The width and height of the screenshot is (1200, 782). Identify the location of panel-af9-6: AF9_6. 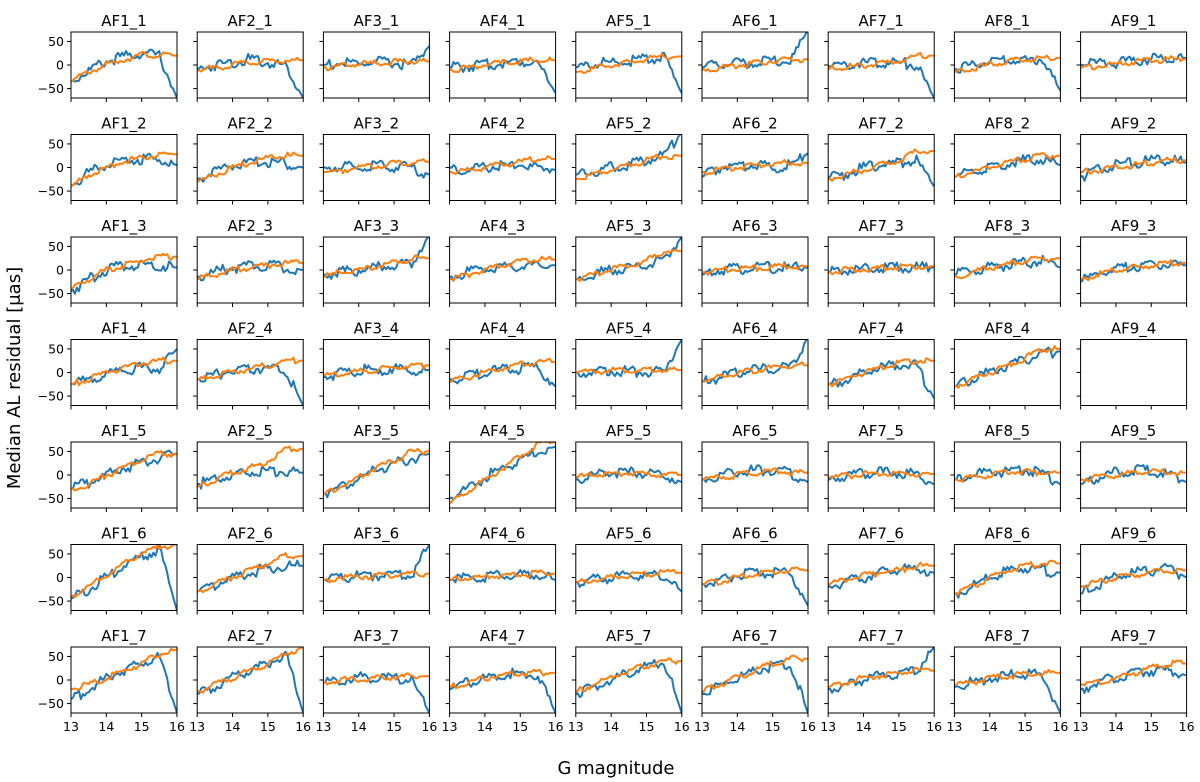
(1132, 570).